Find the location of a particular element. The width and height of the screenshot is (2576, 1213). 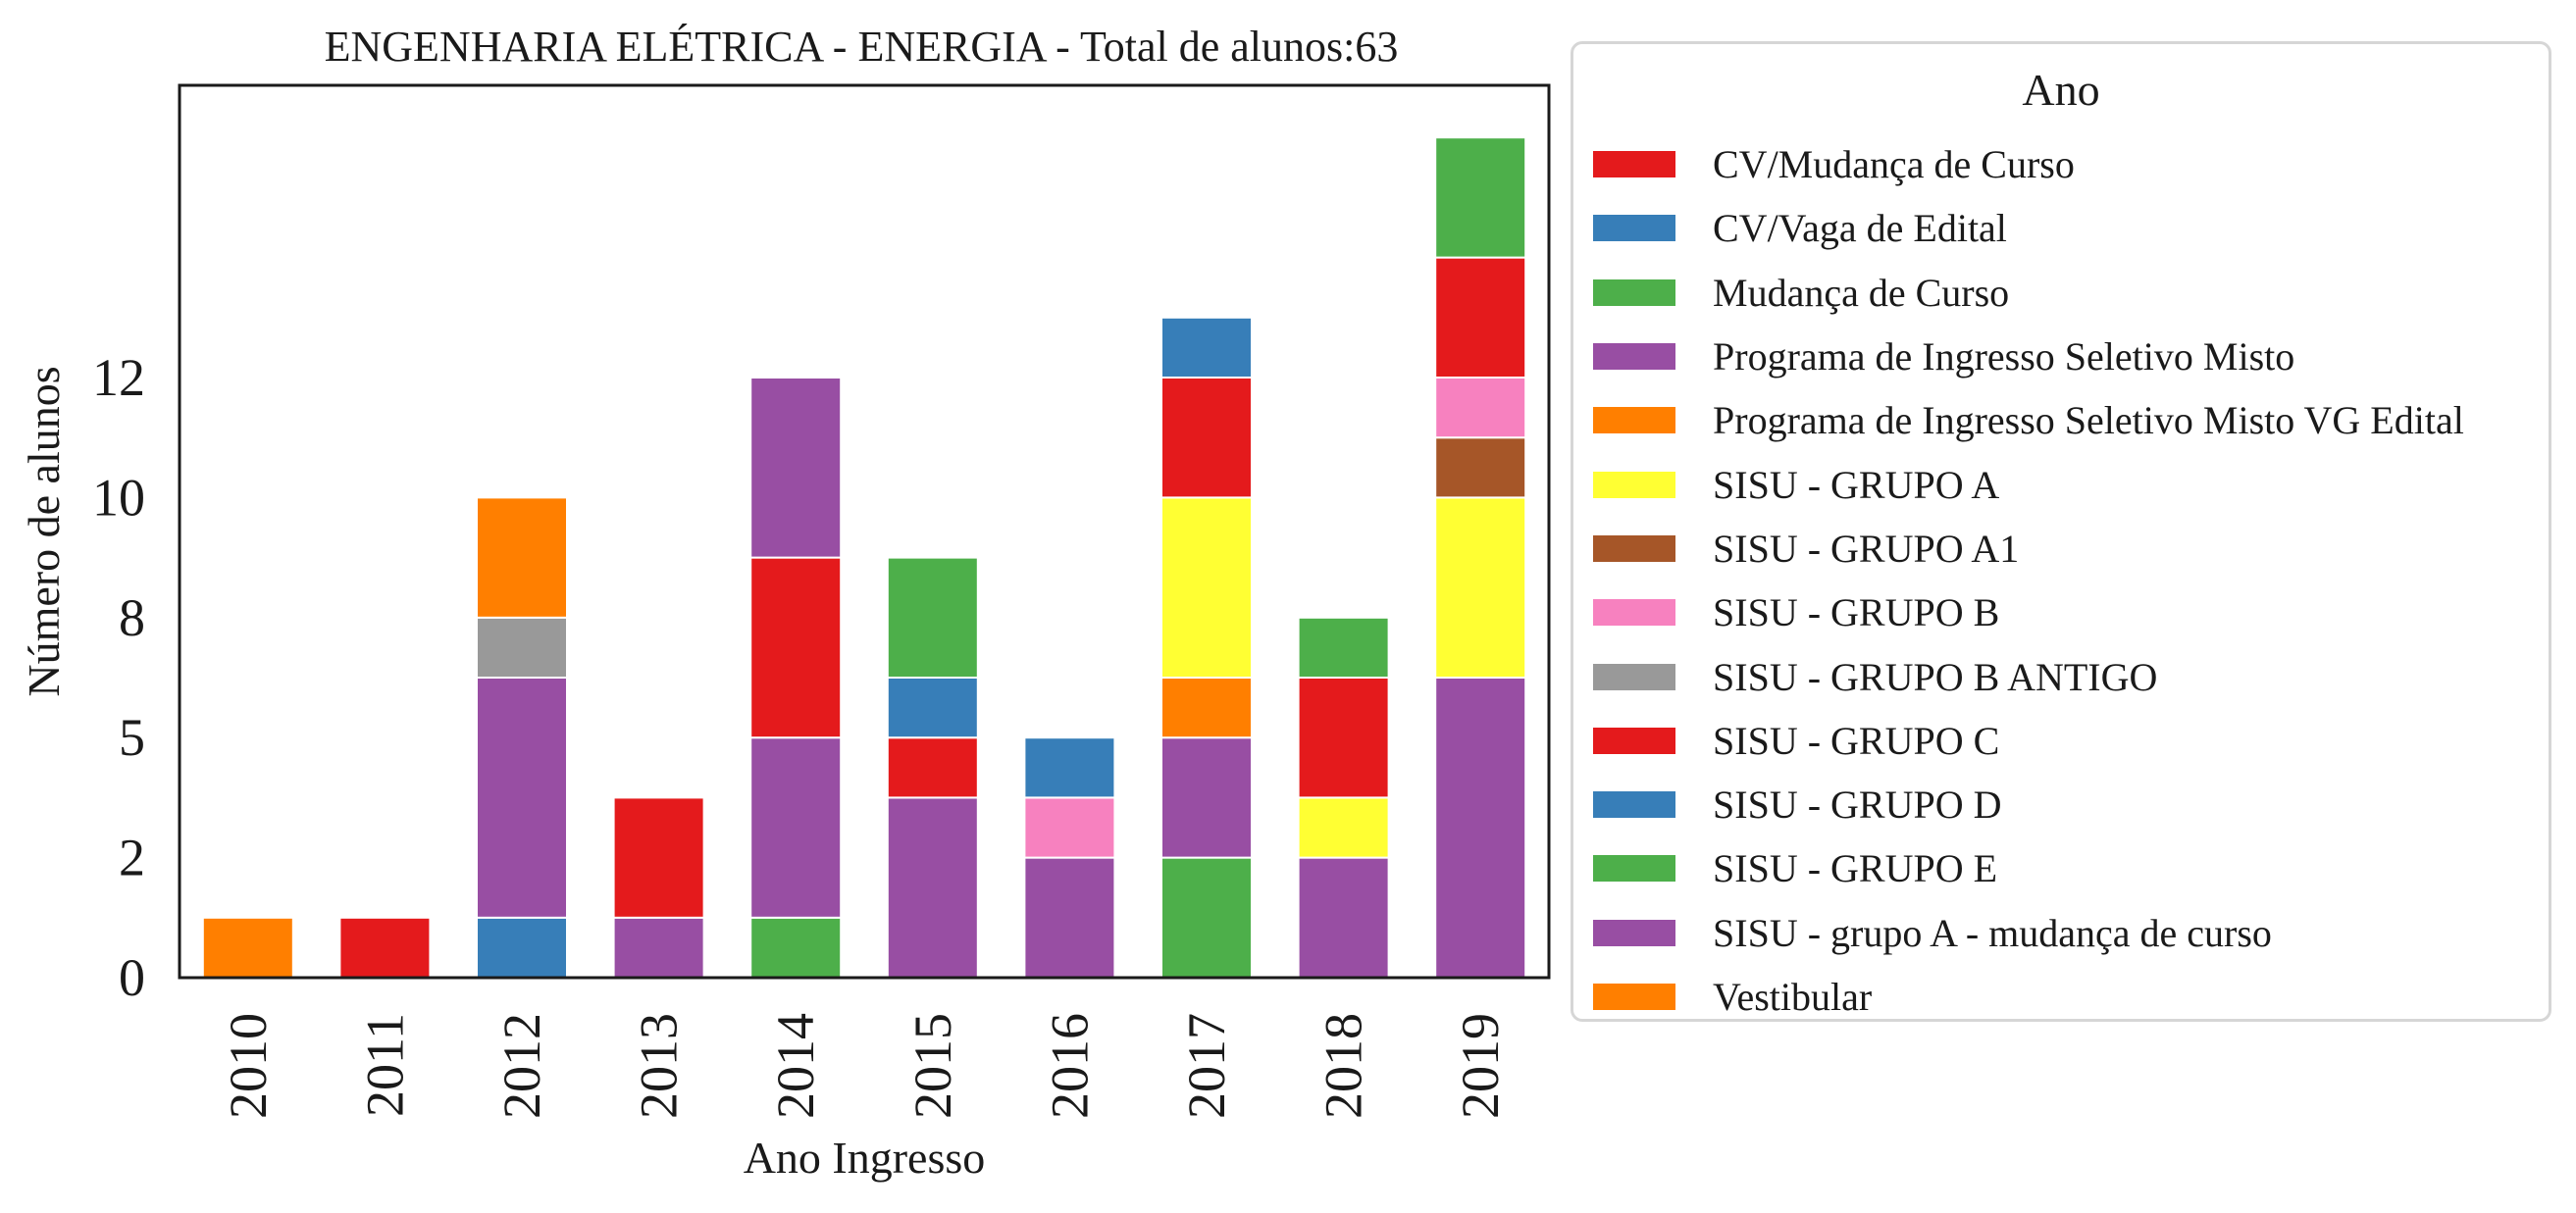

y-tick-label: 0 is located at coordinates (132, 977).